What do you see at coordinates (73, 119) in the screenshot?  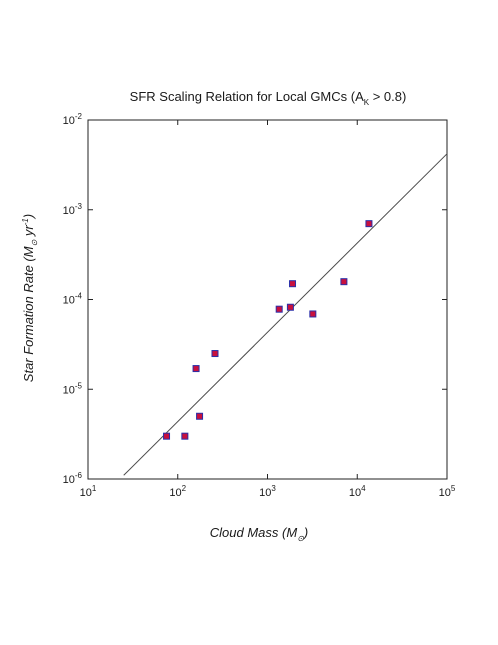 I see `y-tick-label: 10⁻²` at bounding box center [73, 119].